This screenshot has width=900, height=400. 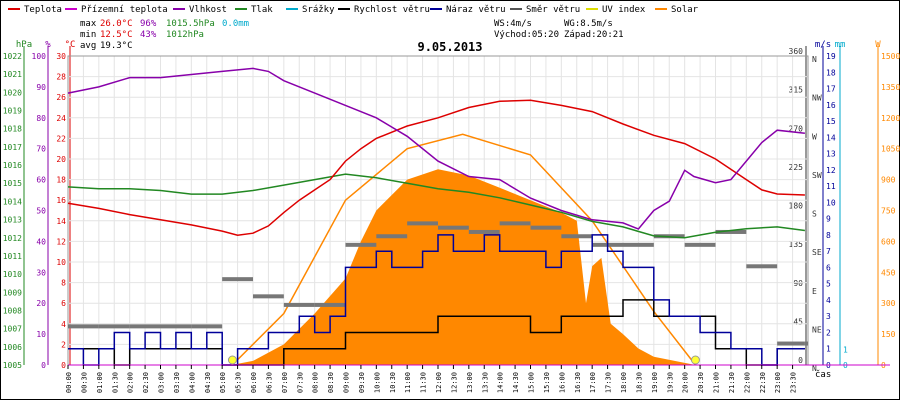 I want to click on x-tick-label: 05:30, so click(x=239, y=382).